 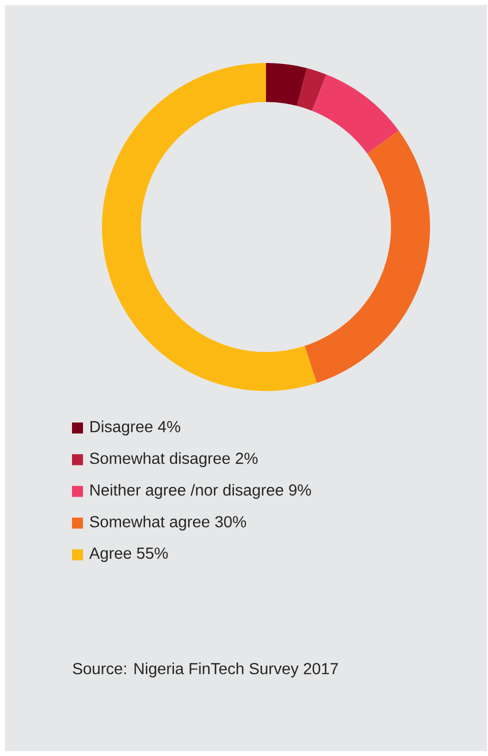 What do you see at coordinates (174, 460) in the screenshot?
I see `legend-label: Somewhat disagree 2%` at bounding box center [174, 460].